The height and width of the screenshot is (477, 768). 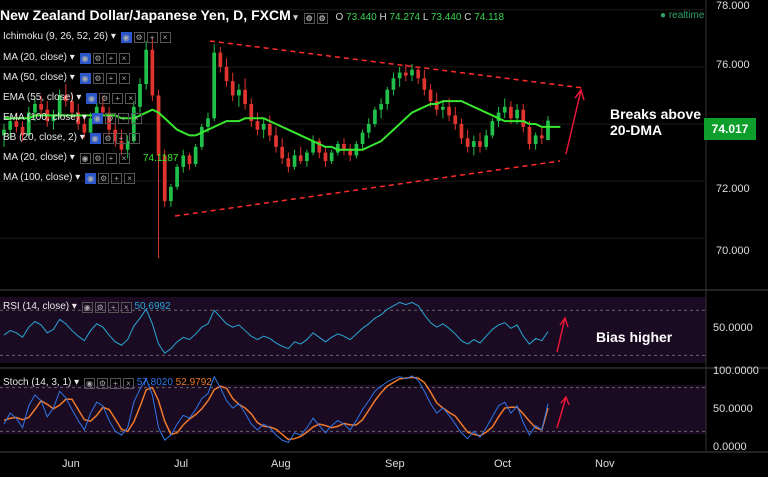 I want to click on x-tick: Nov, so click(x=605, y=464).